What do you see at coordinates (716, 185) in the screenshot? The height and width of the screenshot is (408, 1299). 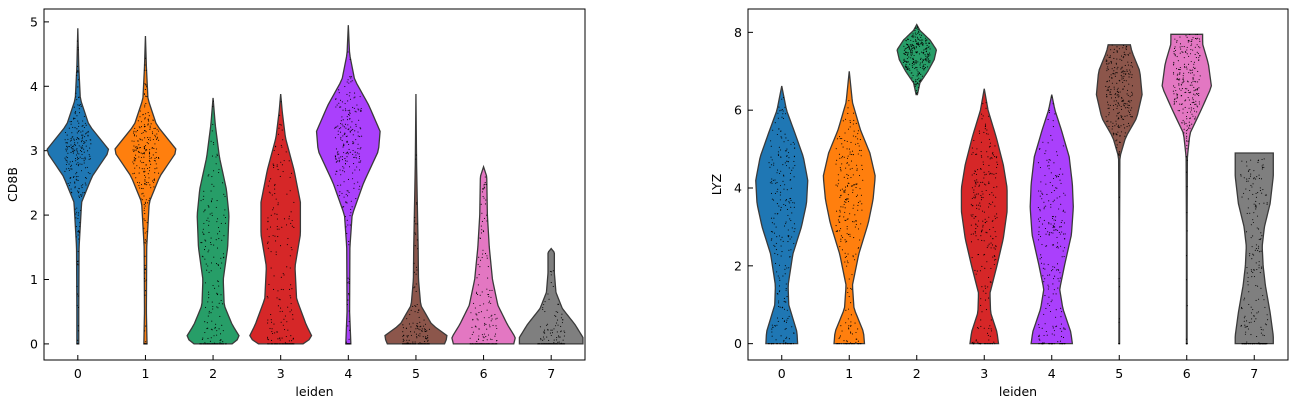 I see `y-axis-label: LYZ` at bounding box center [716, 185].